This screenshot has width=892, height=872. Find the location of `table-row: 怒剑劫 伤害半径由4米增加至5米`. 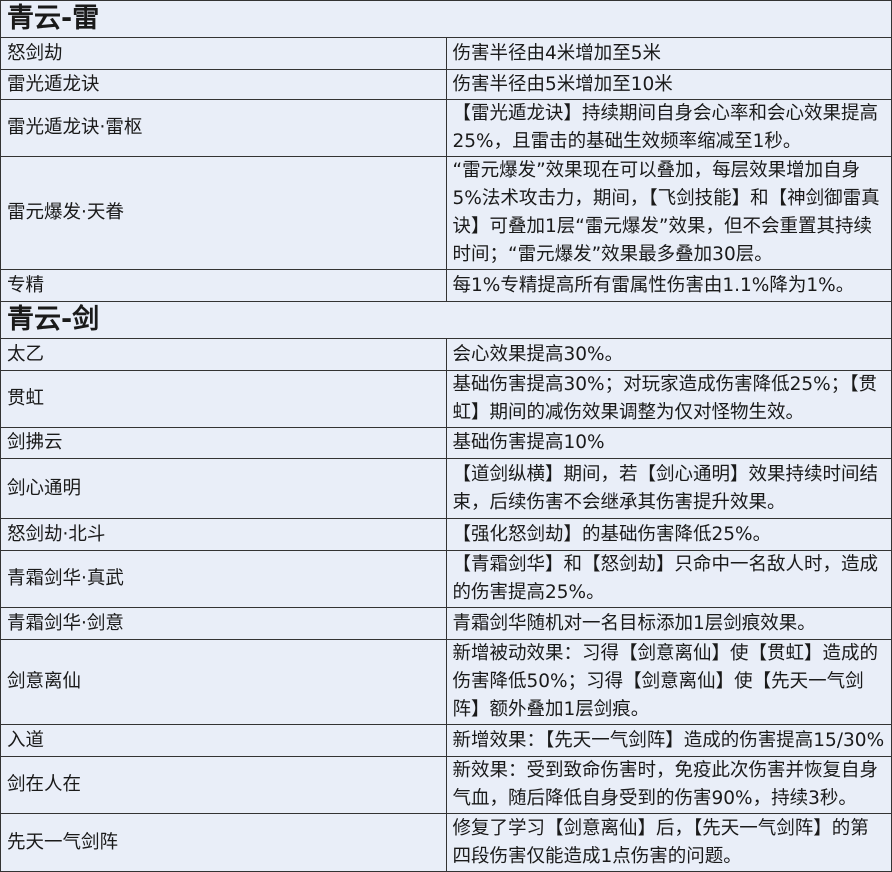

table-row: 怒剑劫 伤害半径由4米增加至5米 is located at coordinates (446, 53).